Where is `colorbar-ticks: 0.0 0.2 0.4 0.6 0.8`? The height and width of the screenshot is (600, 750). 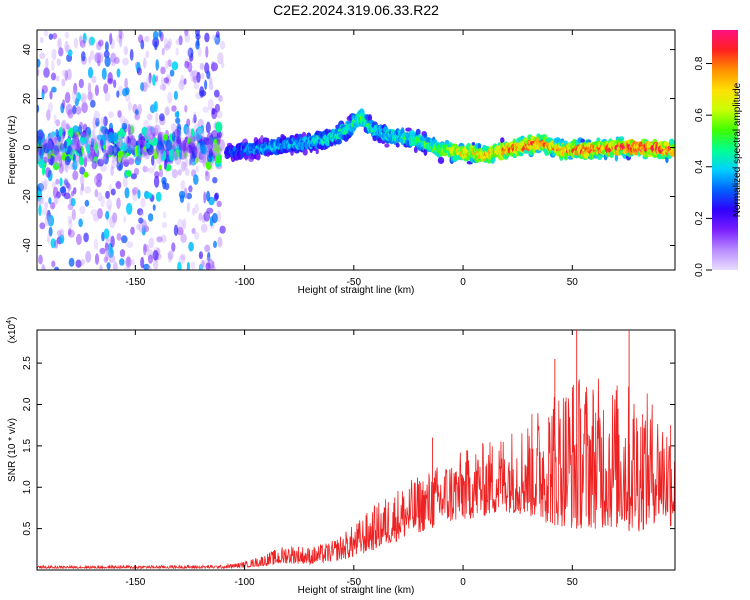 colorbar-ticks: 0.0 0.2 0.4 0.6 0.8 is located at coordinates (703, 166).